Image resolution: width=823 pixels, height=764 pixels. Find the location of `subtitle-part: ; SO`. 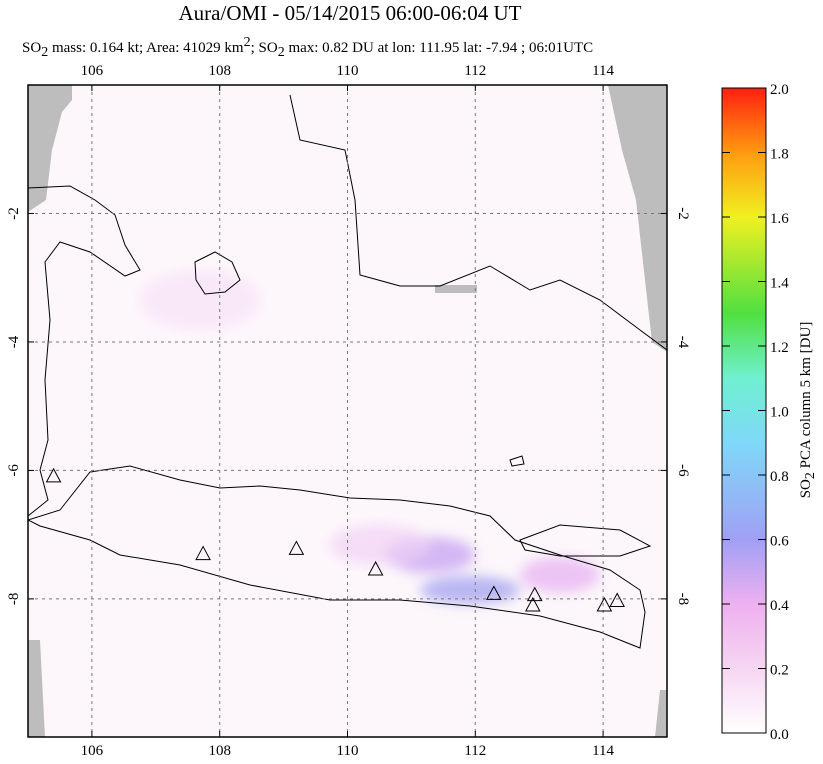

subtitle-part: ; SO is located at coordinates (264, 48).